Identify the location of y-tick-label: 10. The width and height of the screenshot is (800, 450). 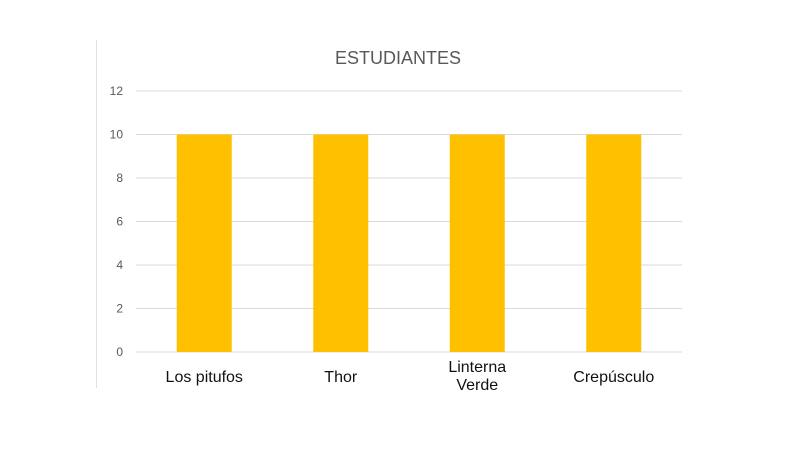
(117, 135).